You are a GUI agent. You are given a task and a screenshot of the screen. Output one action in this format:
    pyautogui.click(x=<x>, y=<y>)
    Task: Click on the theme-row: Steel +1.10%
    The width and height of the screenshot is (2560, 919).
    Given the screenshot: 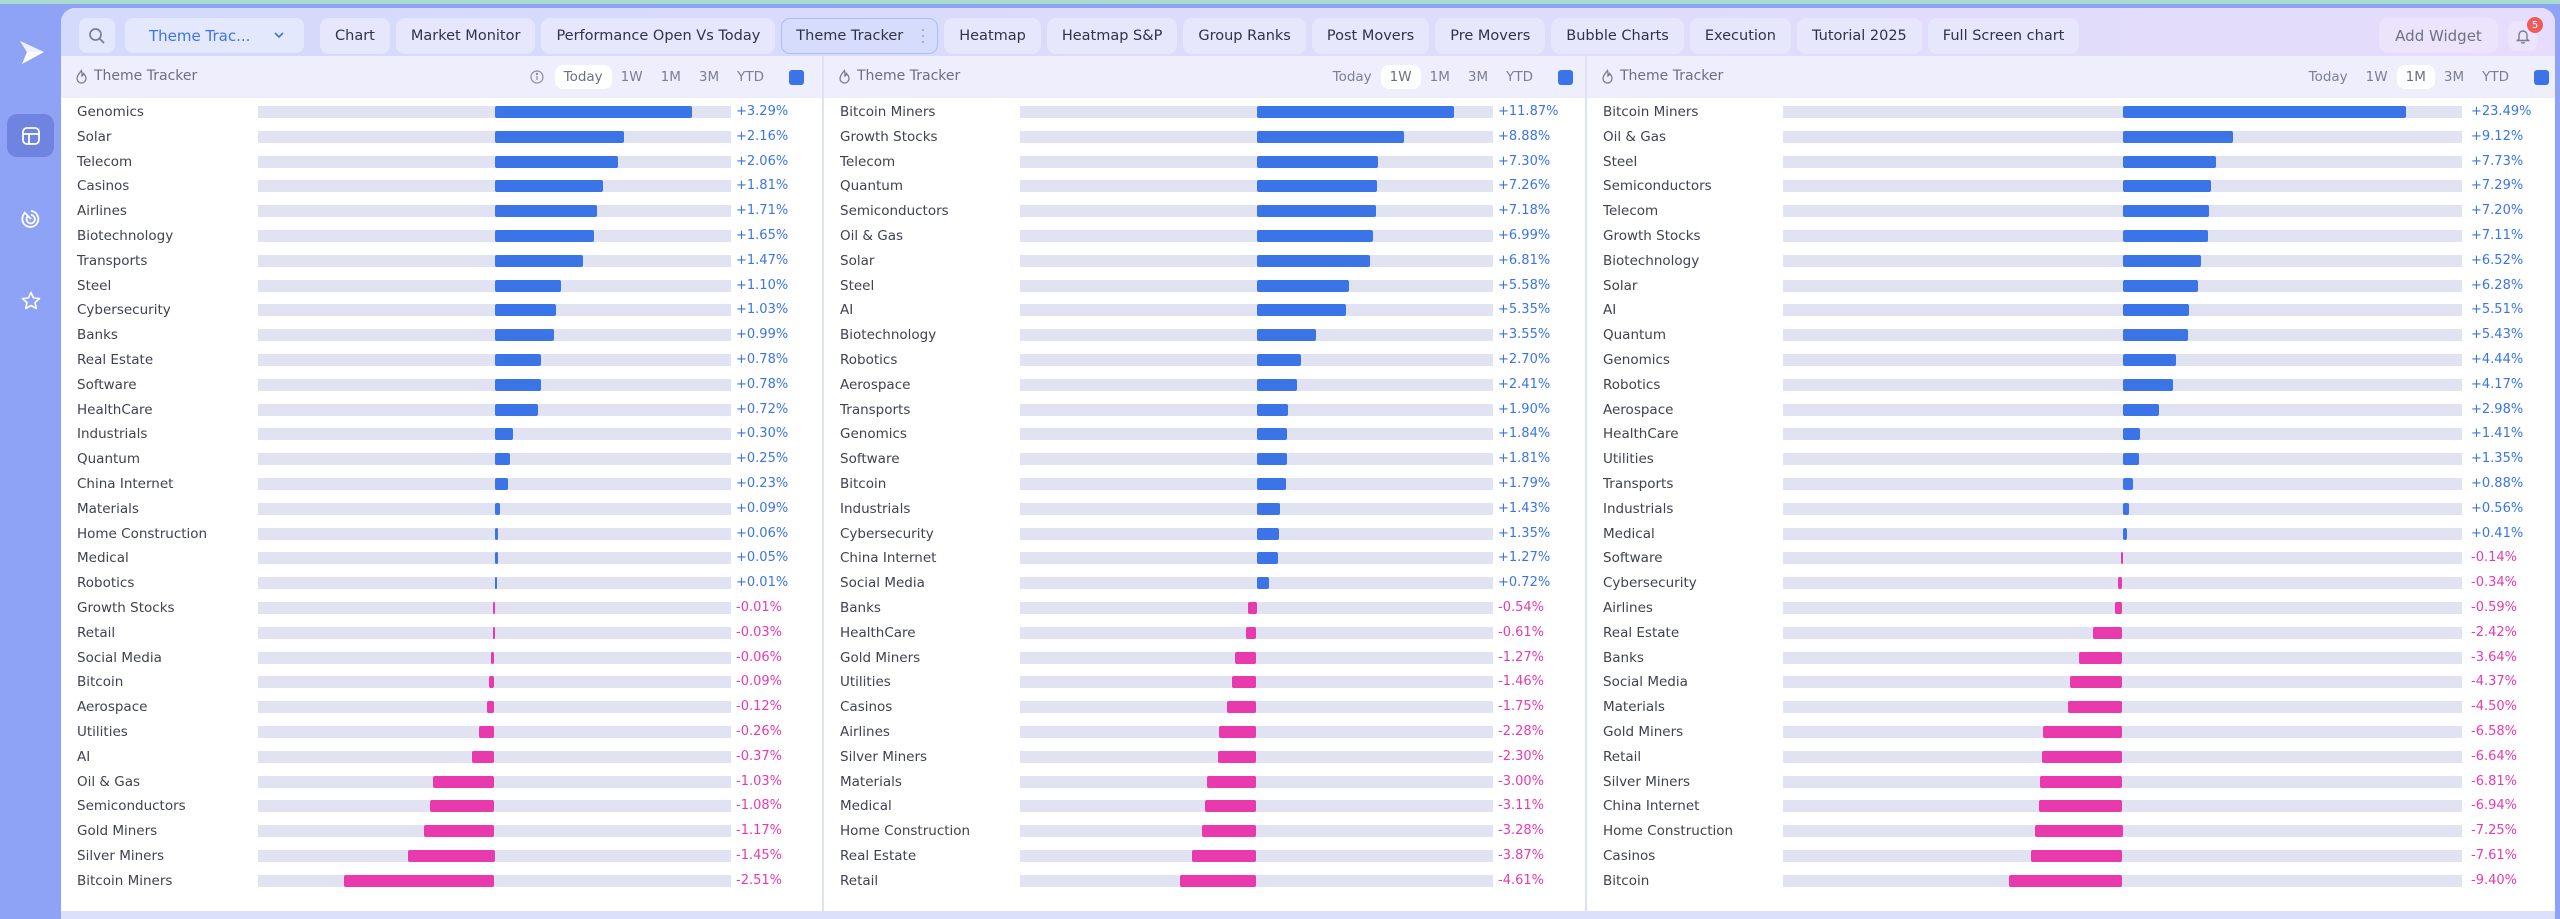 What is the action you would take?
    pyautogui.click(x=441, y=286)
    